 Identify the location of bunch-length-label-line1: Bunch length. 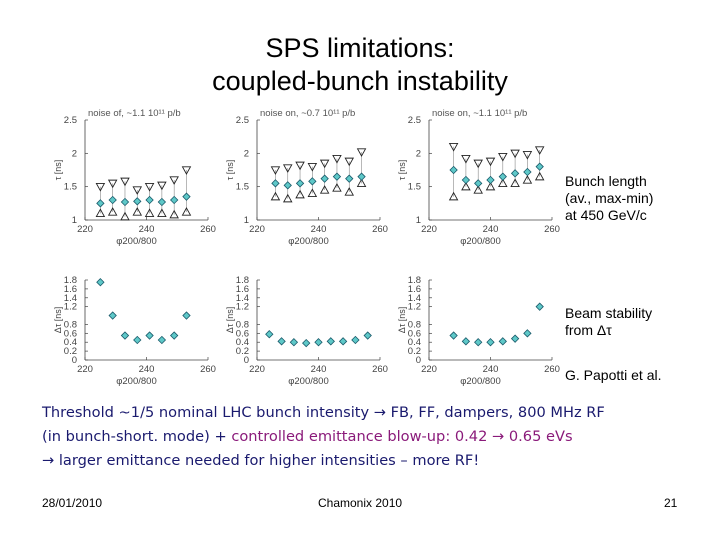
(606, 181).